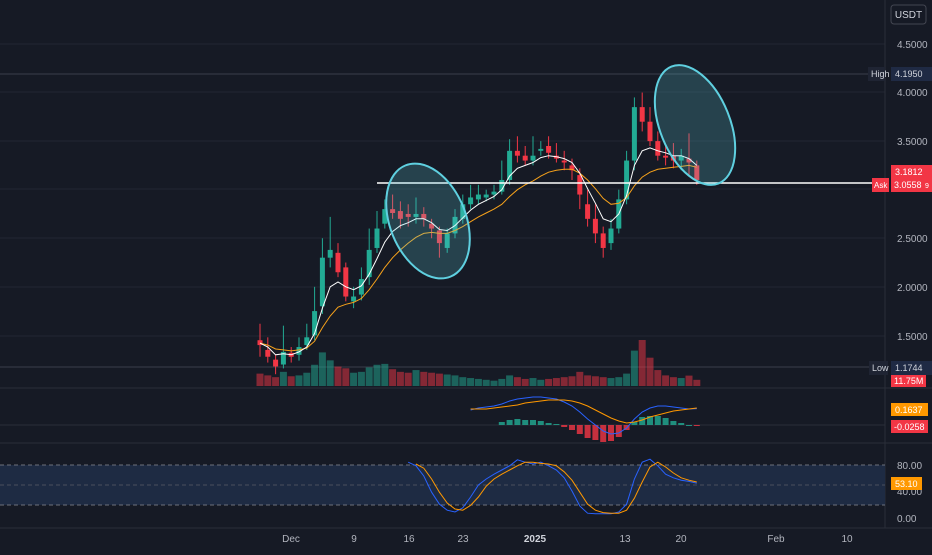  What do you see at coordinates (912, 45) in the screenshot?
I see `price-tick: 4.5000` at bounding box center [912, 45].